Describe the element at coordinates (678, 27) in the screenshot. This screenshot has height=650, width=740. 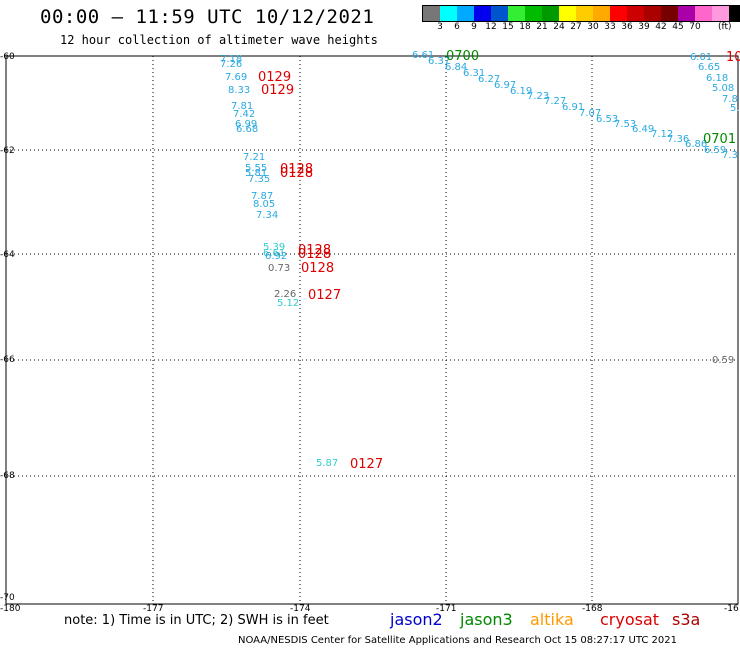
I see `legend-label: 45` at that location.